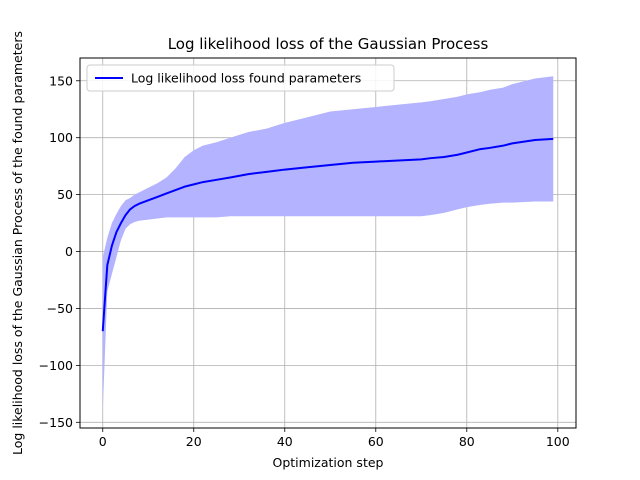 The width and height of the screenshot is (640, 480). I want to click on y-tick-label: 100, so click(61, 137).